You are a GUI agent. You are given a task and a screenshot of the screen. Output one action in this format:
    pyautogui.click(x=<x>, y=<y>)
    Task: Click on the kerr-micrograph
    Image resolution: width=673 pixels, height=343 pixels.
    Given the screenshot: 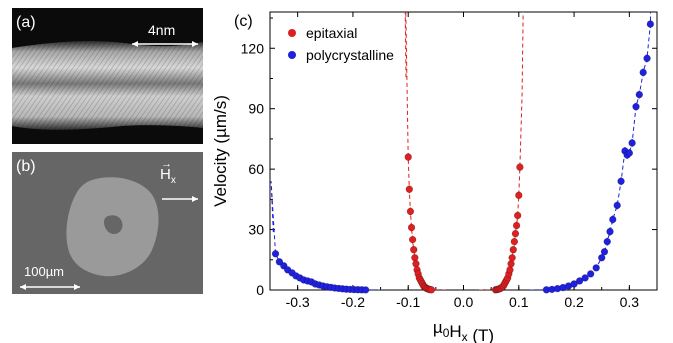 What is the action you would take?
    pyautogui.click(x=107, y=223)
    